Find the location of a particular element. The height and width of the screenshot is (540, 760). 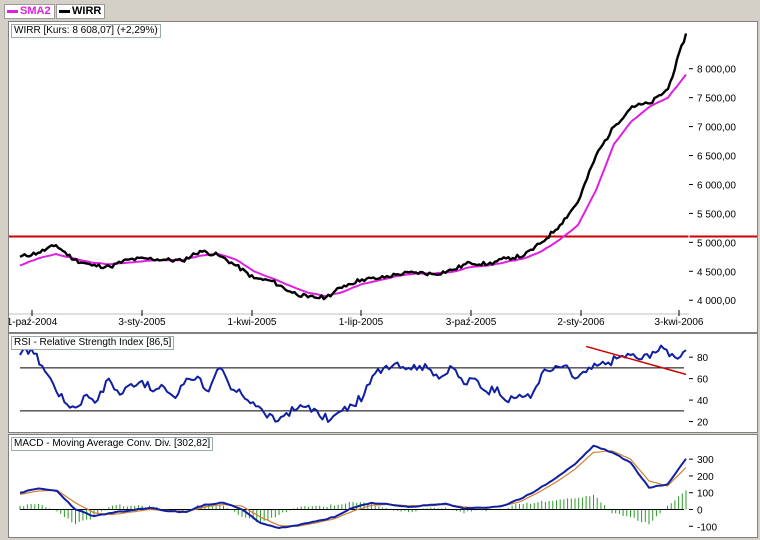

x-tick-label: 1-lip-2005 is located at coordinates (361, 322).